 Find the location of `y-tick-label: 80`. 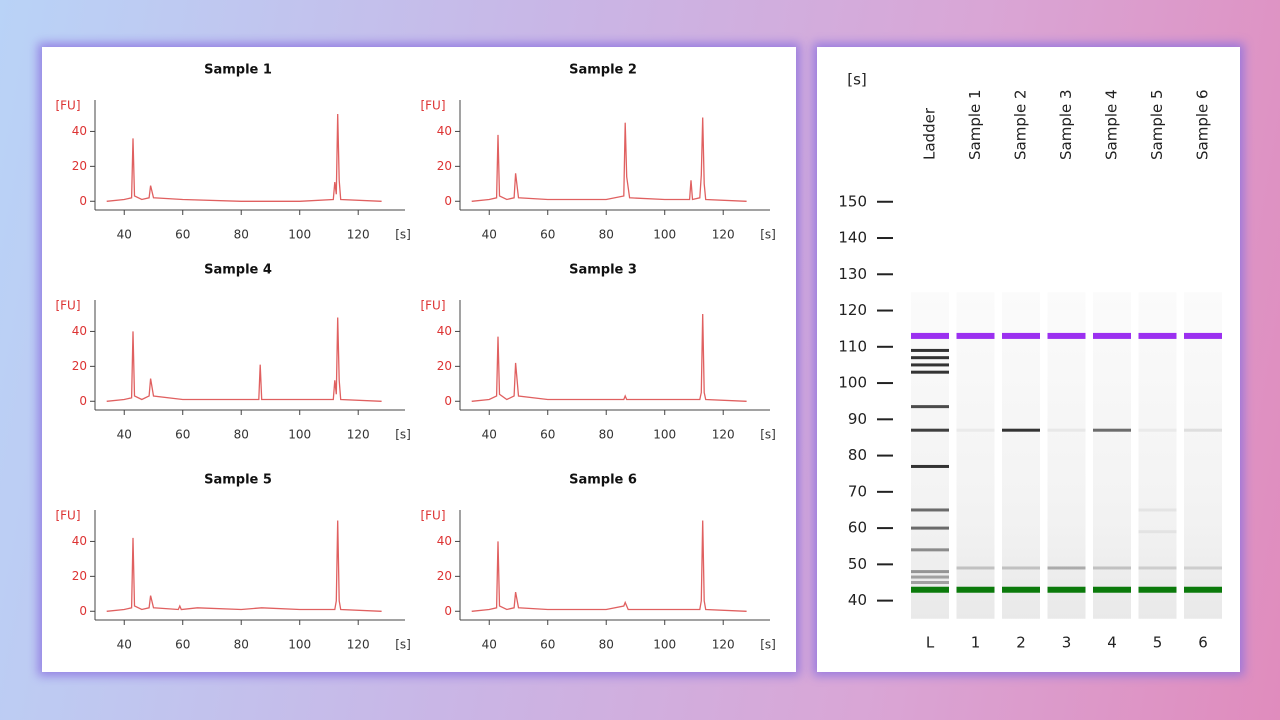

y-tick-label: 80 is located at coordinates (857, 455).